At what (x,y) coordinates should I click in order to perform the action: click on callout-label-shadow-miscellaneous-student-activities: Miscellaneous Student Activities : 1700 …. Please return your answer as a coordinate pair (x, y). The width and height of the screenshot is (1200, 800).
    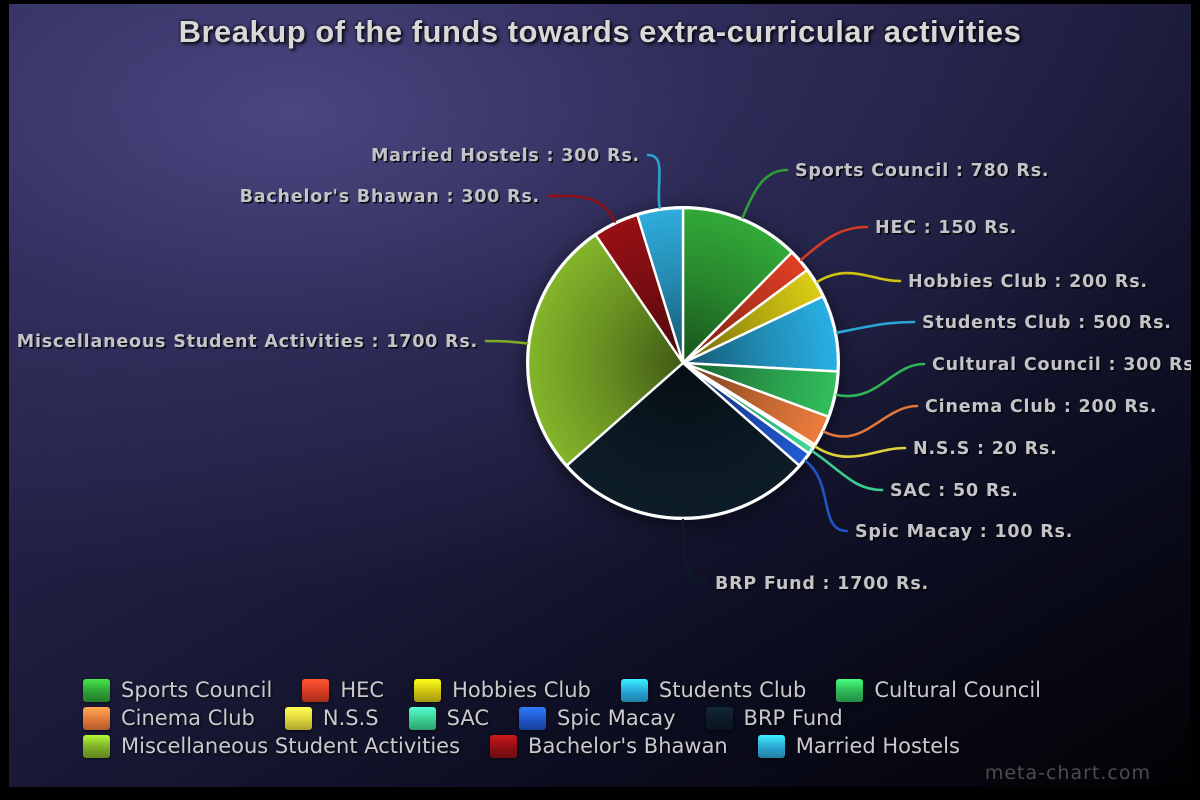
    Looking at the image, I should click on (248, 344).